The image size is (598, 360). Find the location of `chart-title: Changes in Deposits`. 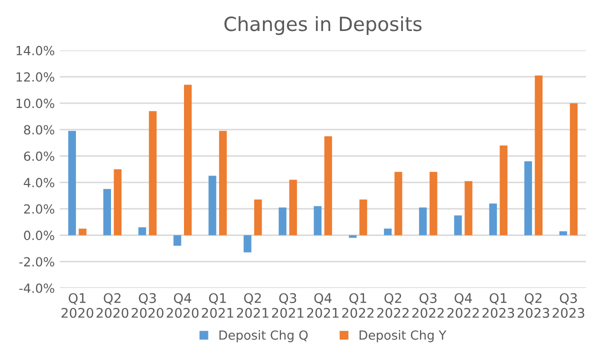

chart-title: Changes in Deposits is located at coordinates (323, 25).